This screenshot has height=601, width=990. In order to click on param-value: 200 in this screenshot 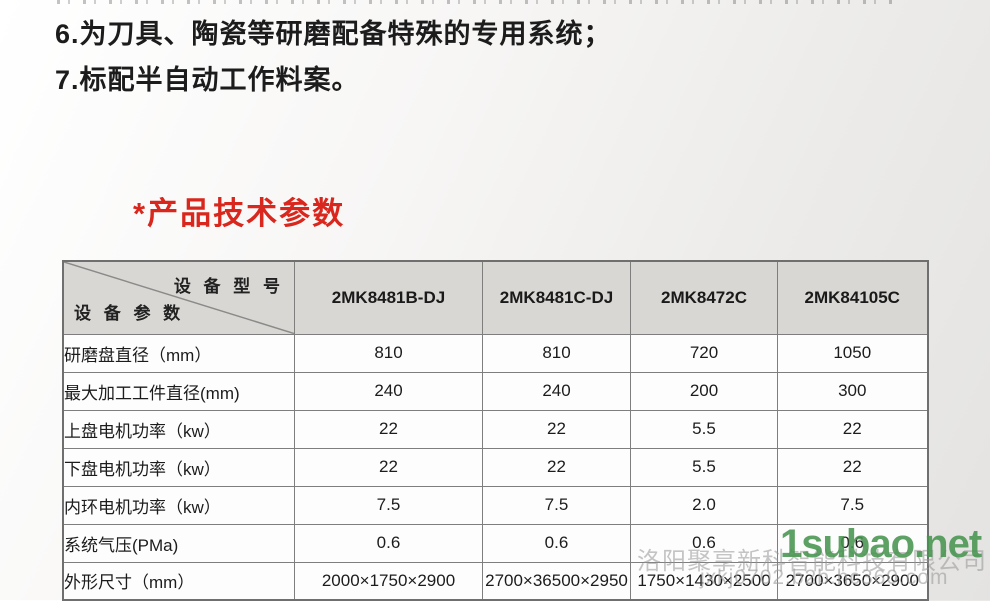, I will do `click(704, 391)`.